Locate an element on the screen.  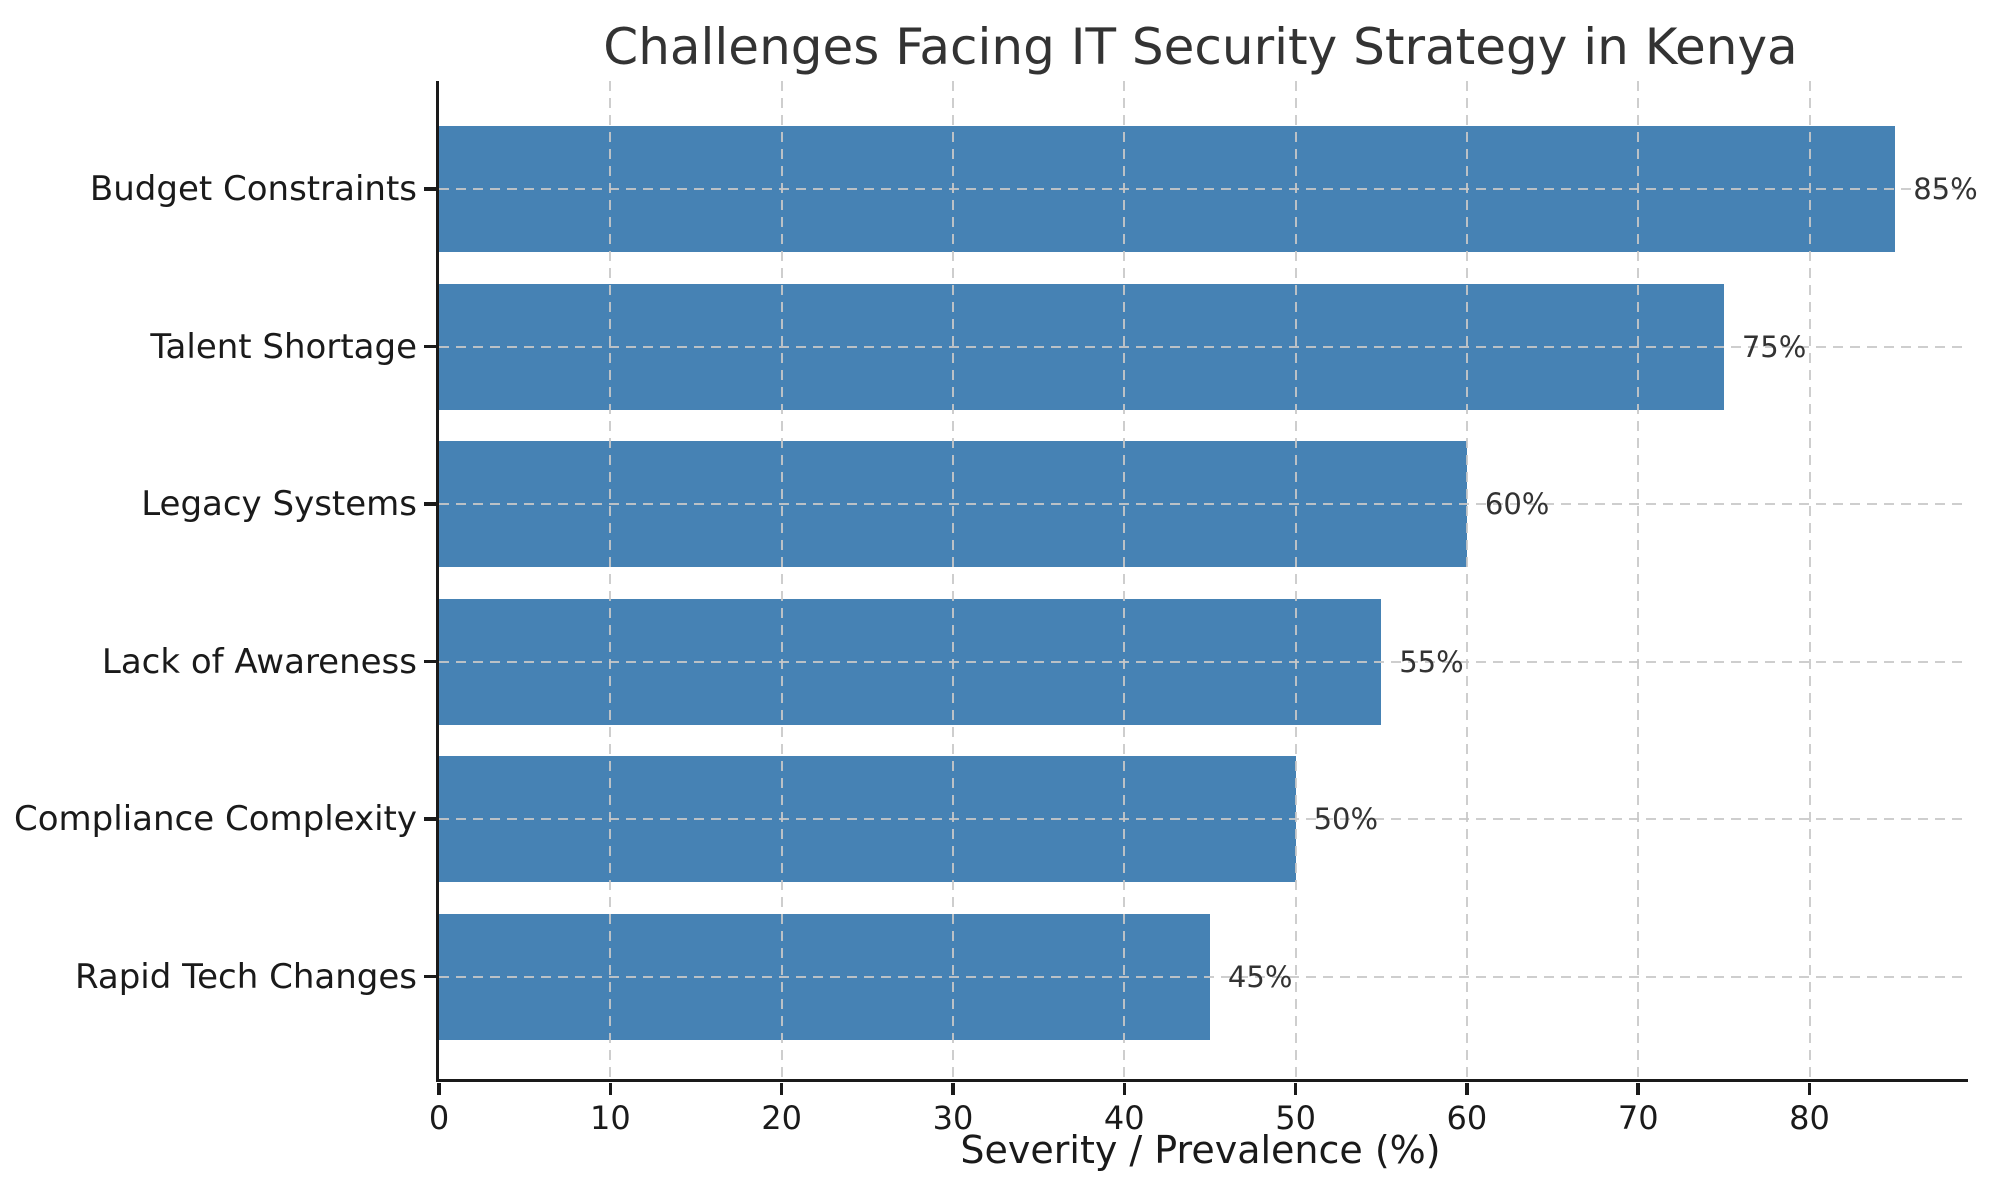
value-label: 45% is located at coordinates (1260, 976).